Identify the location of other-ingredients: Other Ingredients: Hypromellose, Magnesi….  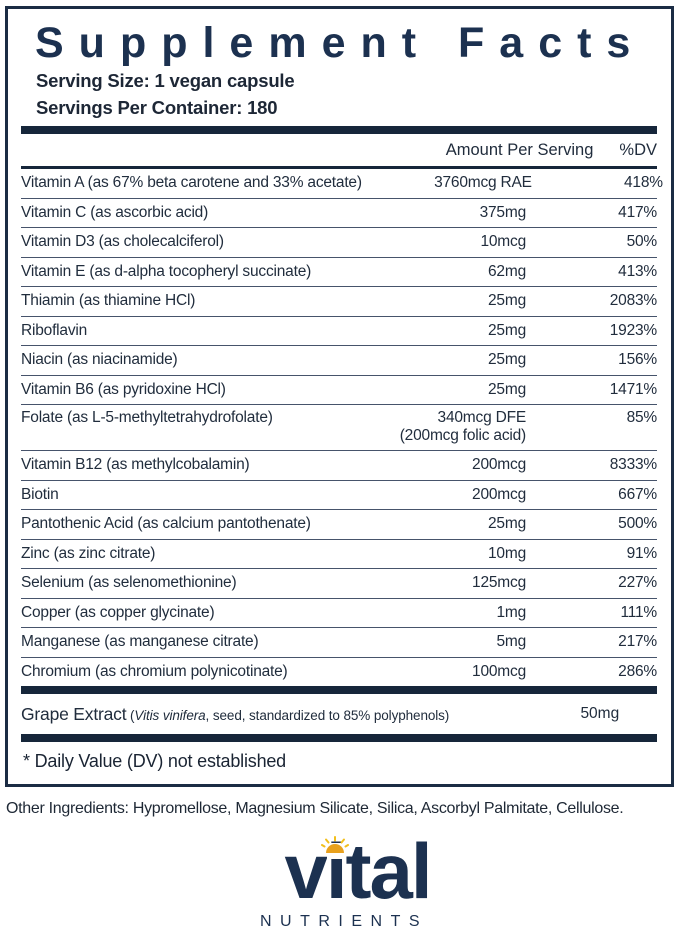
(315, 808).